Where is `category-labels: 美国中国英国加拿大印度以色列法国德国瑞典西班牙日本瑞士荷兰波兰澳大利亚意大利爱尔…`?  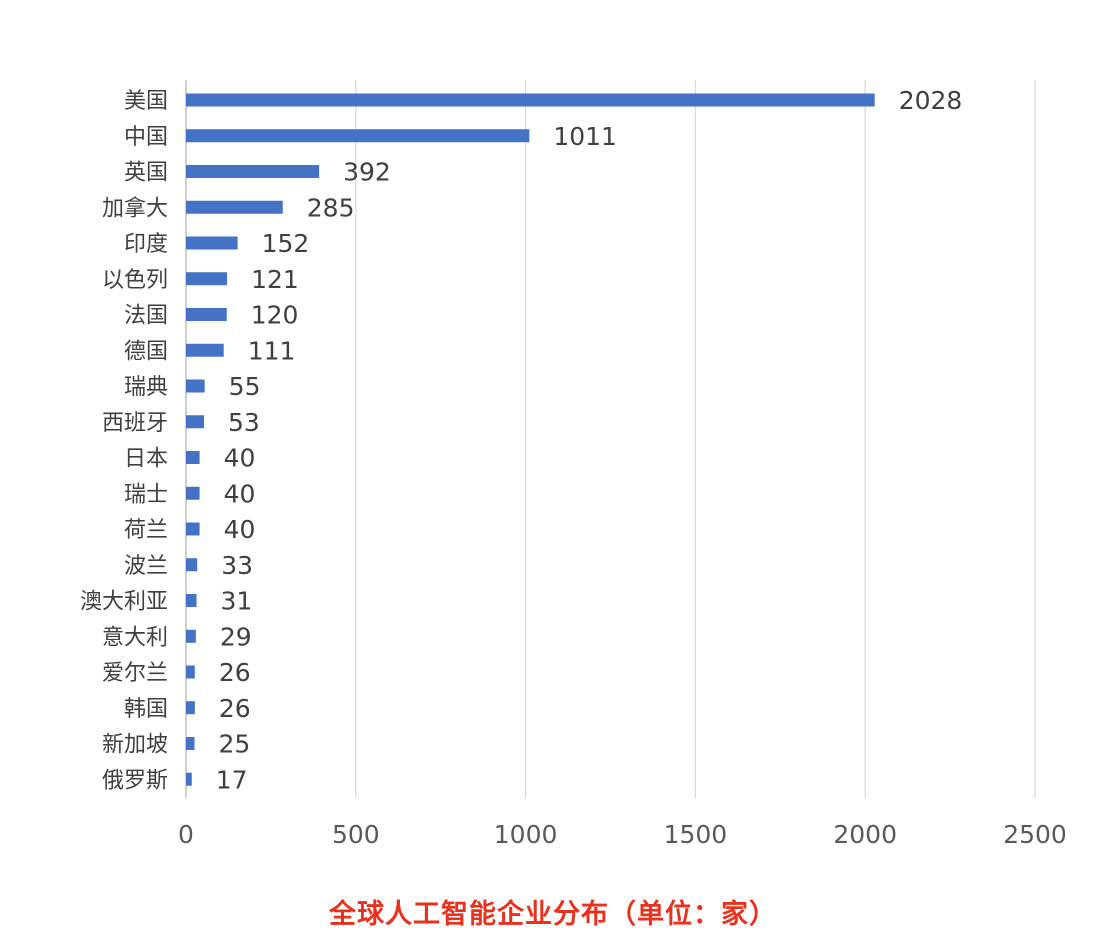 category-labels: 美国中国英国加拿大印度以色列法国德国瑞典西班牙日本瑞士荷兰波兰澳大利亚意大利爱尔… is located at coordinates (124, 441).